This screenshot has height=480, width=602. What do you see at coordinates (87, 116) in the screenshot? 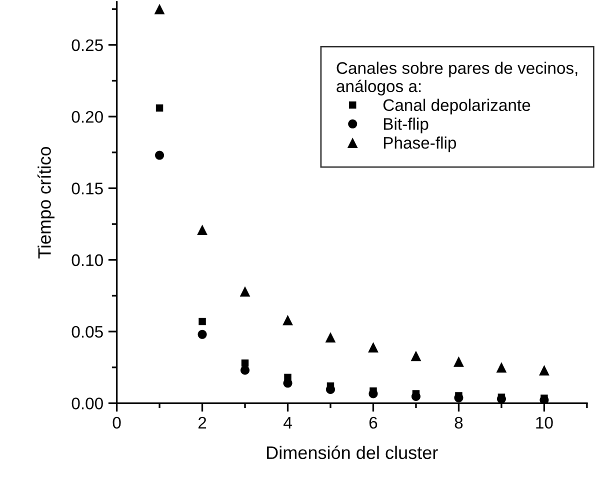
I see `y-tick-label: 0.20` at bounding box center [87, 116].